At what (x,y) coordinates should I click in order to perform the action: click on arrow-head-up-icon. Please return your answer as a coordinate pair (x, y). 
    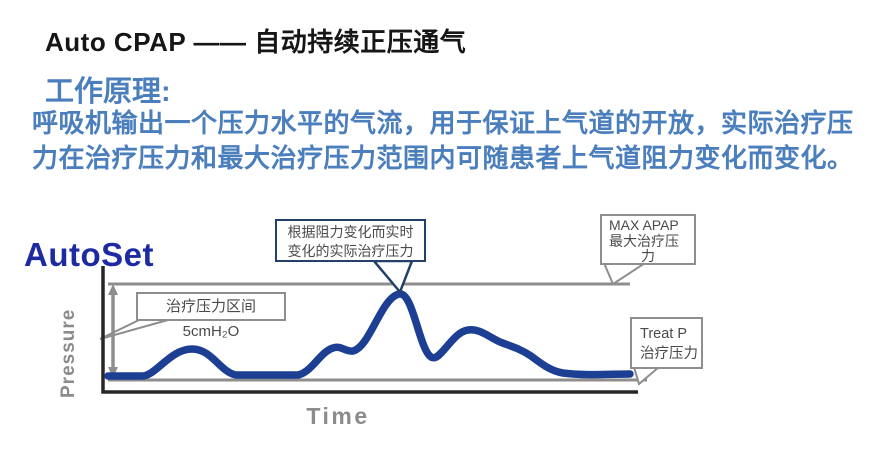
    Looking at the image, I should click on (113, 289).